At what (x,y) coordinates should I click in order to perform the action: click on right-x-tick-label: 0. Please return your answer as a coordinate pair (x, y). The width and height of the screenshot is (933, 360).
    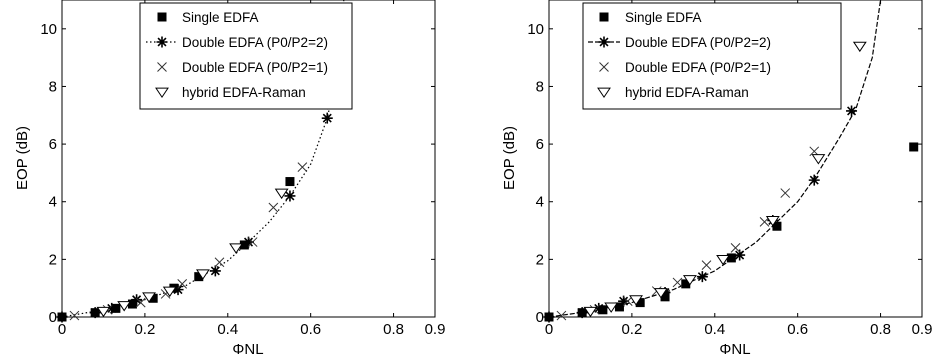
    Looking at the image, I should click on (549, 329).